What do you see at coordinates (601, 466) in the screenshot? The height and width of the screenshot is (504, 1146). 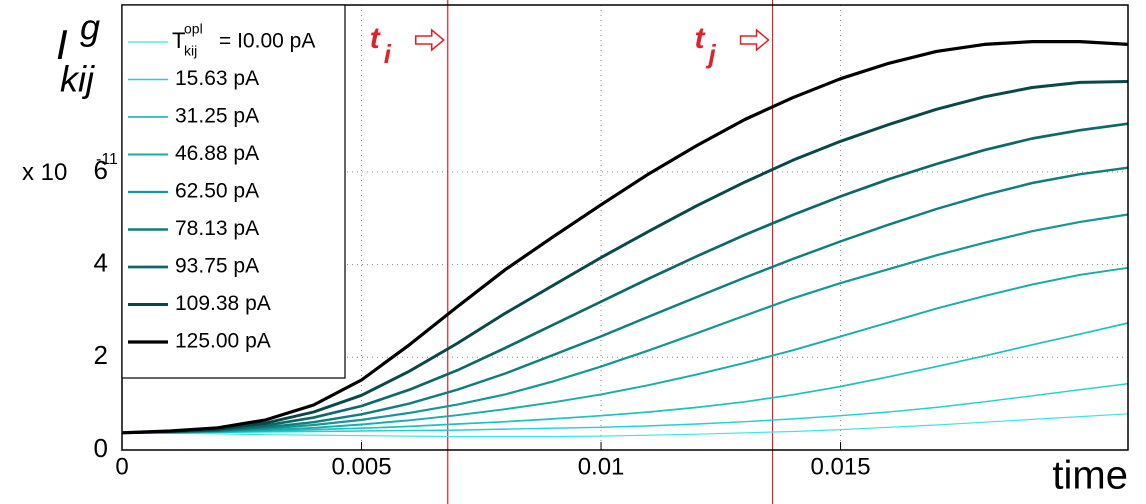 I see `x-tick-label: 0.01` at bounding box center [601, 466].